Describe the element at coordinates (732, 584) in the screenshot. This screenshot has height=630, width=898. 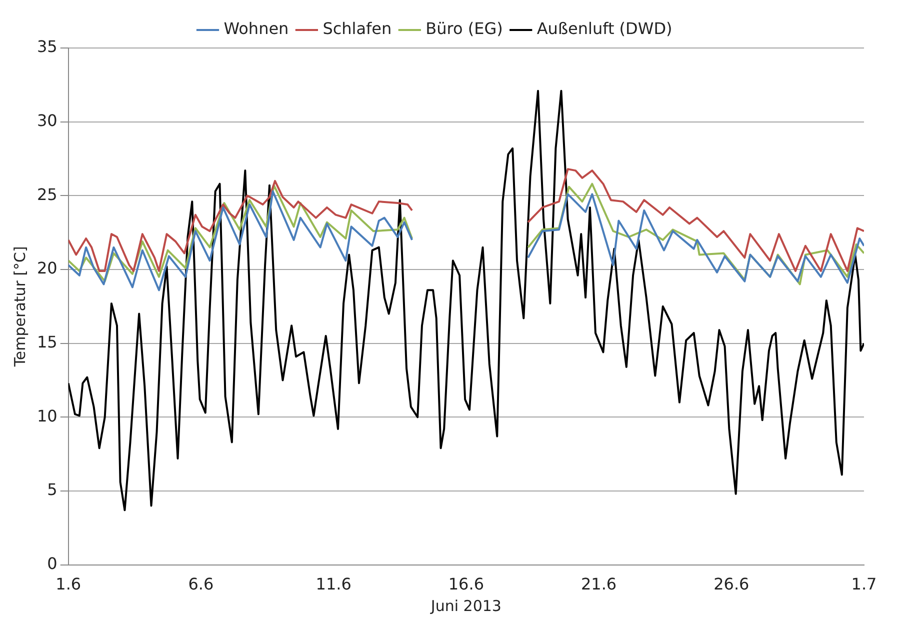
I see `x-tick-label: 26.6` at that location.